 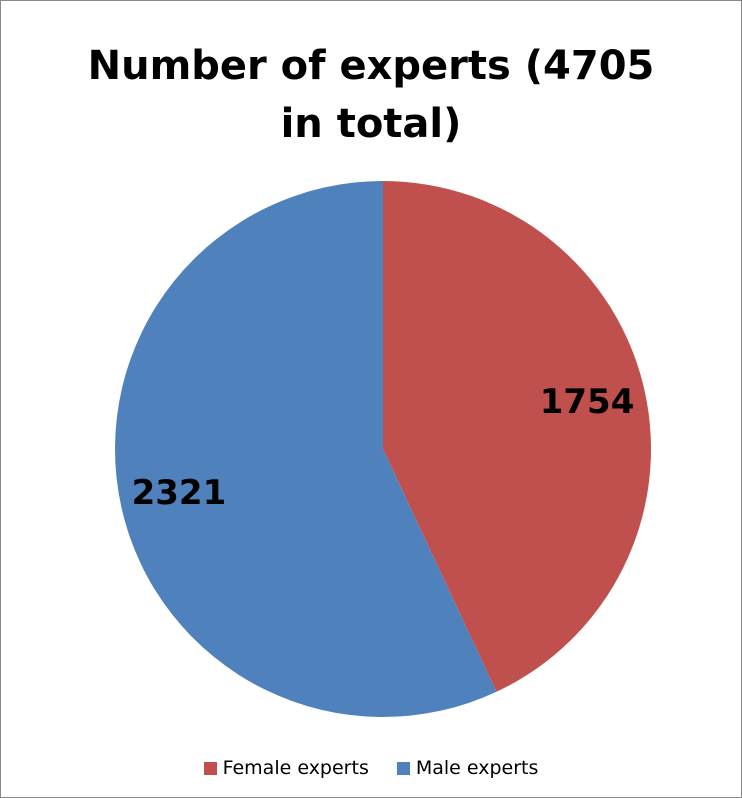 What do you see at coordinates (371, 95) in the screenshot?
I see `chart-title: Number of experts (4705 in total)` at bounding box center [371, 95].